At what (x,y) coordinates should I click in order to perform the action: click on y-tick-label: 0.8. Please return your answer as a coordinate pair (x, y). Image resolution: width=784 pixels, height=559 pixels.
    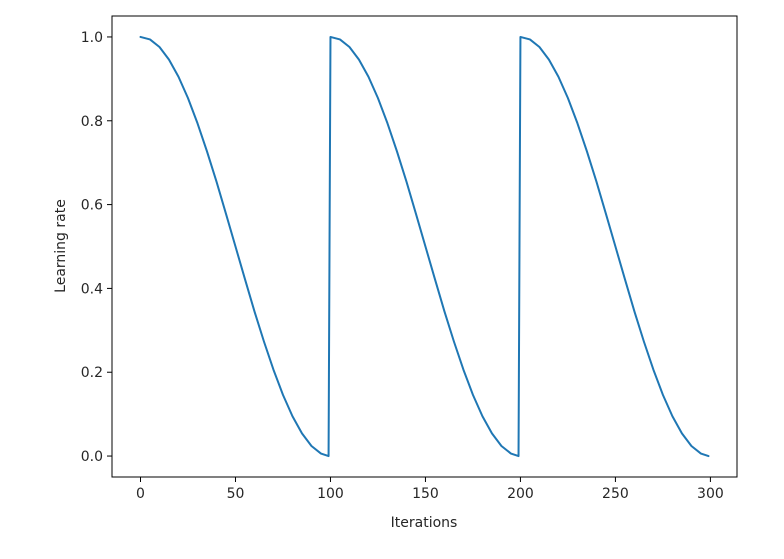
    Looking at the image, I should click on (92, 122).